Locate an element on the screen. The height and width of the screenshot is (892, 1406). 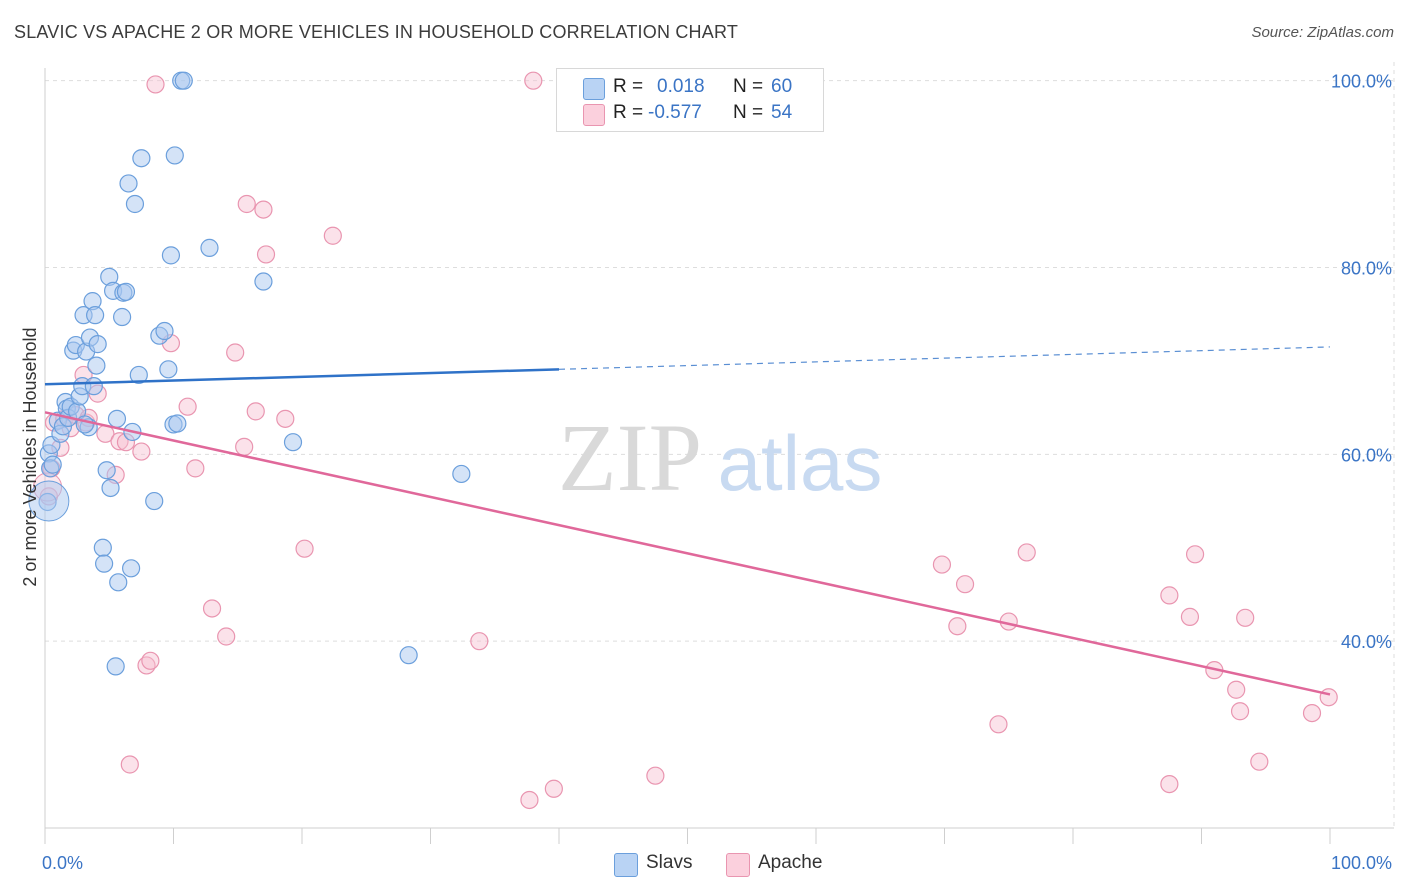
legend-r-value: -0.577 is located at coordinates (675, 112).